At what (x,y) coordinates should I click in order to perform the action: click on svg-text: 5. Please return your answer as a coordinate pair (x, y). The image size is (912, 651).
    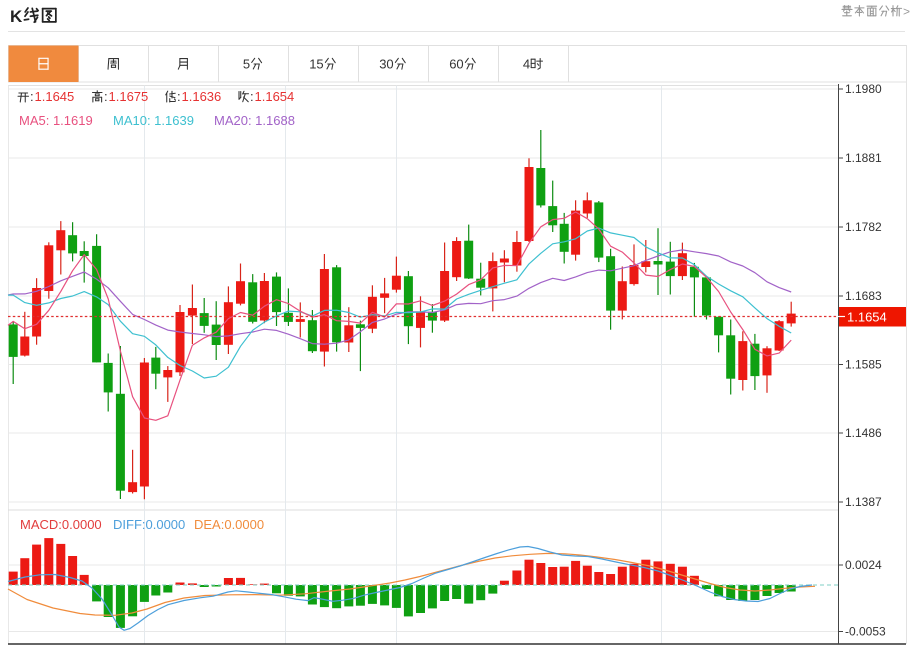
    Looking at the image, I should click on (246, 63).